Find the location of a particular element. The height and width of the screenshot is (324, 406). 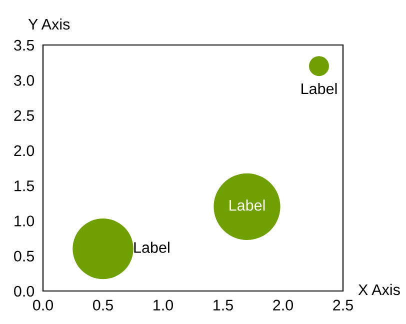

y-tick-label: 1.5 is located at coordinates (24, 186).